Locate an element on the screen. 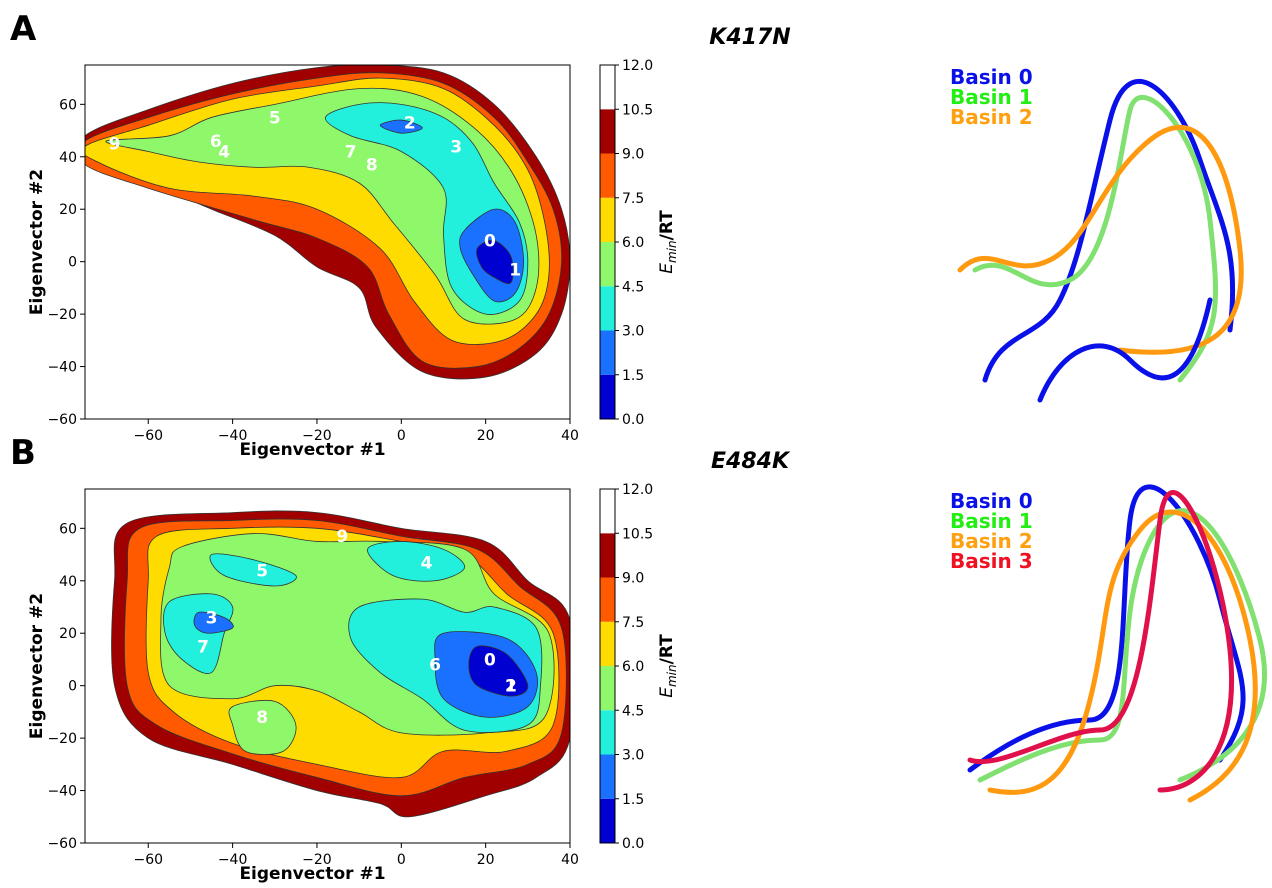  panel-letter: B is located at coordinates (23, 453).